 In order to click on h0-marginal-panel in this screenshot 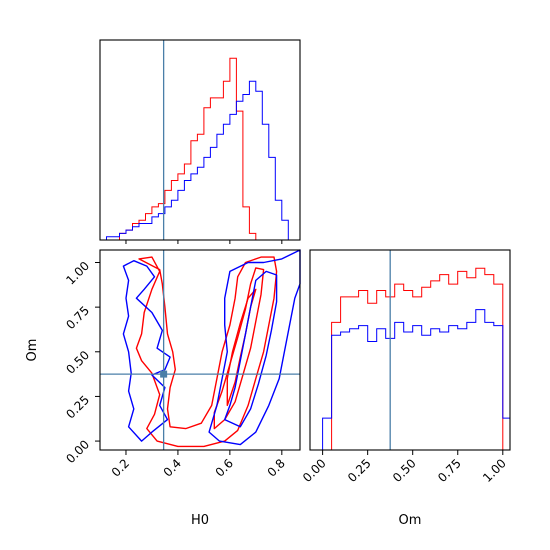, I will do `click(200, 141)`.